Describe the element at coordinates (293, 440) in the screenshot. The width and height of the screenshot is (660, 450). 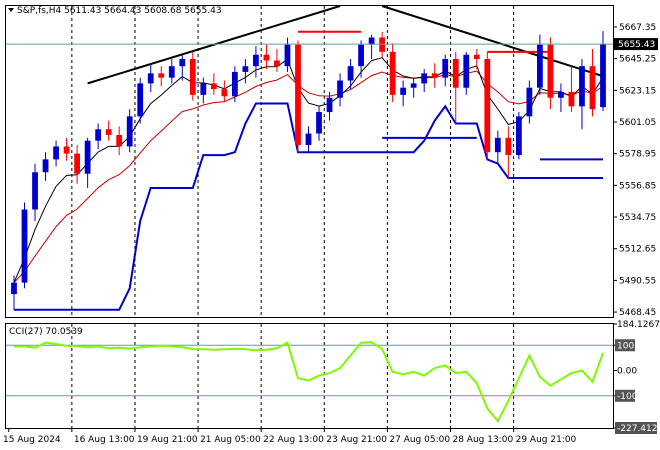
I see `time-tick-label: 22 Aug 13:00` at that location.